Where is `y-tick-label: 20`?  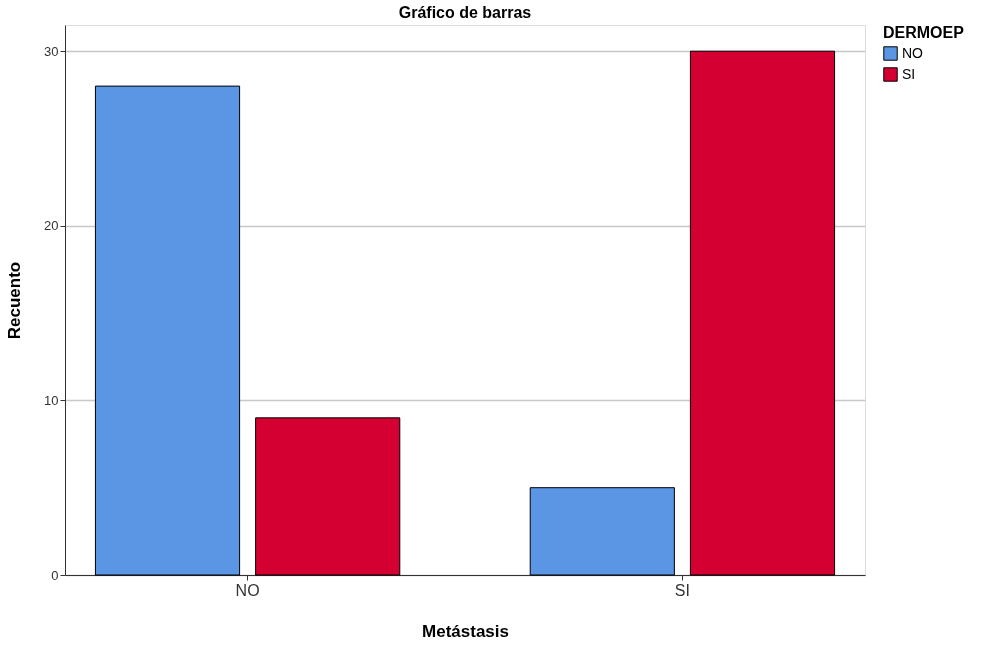
y-tick-label: 20 is located at coordinates (51, 226).